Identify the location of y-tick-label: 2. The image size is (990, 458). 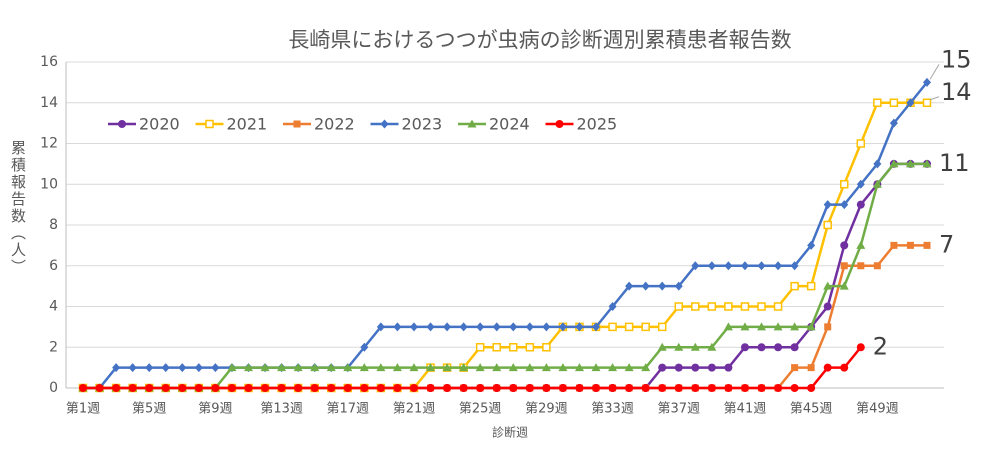
(53, 347).